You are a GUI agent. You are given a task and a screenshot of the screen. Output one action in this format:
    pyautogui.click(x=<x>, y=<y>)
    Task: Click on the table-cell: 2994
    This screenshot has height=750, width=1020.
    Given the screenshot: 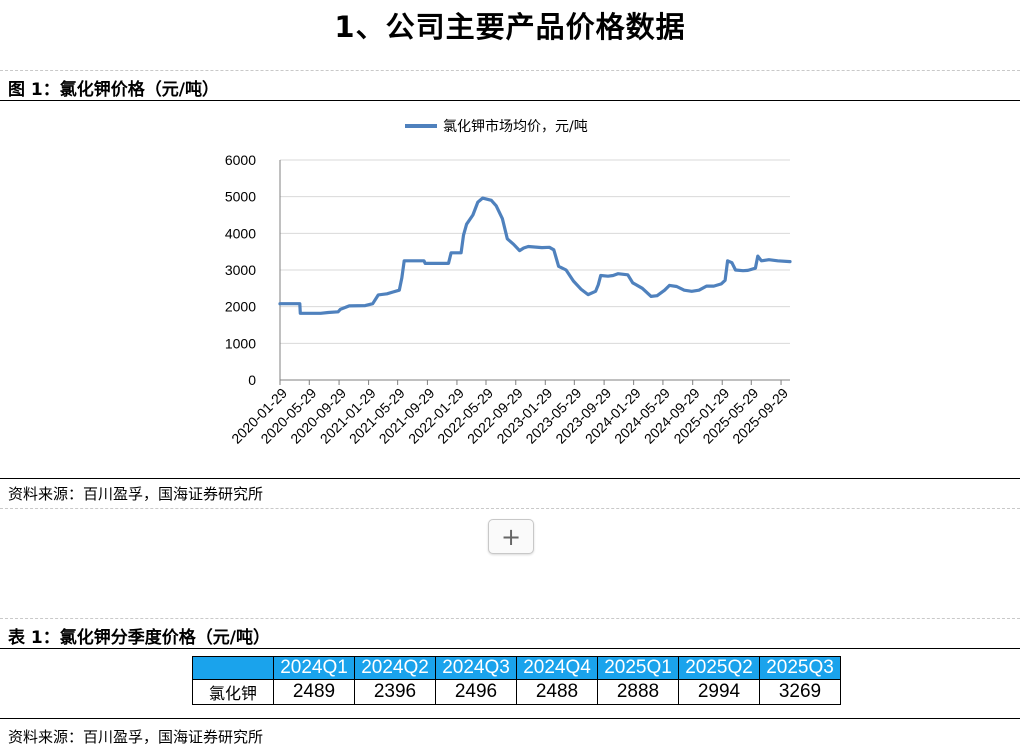 What is the action you would take?
    pyautogui.click(x=719, y=692)
    